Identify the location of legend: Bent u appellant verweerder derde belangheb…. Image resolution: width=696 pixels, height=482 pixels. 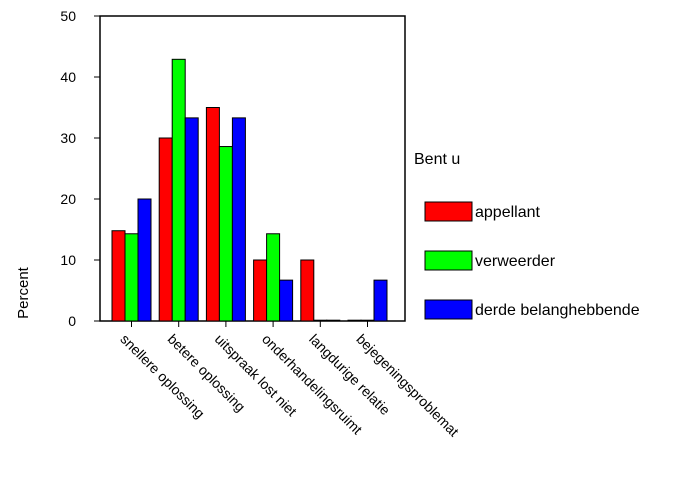
(527, 235).